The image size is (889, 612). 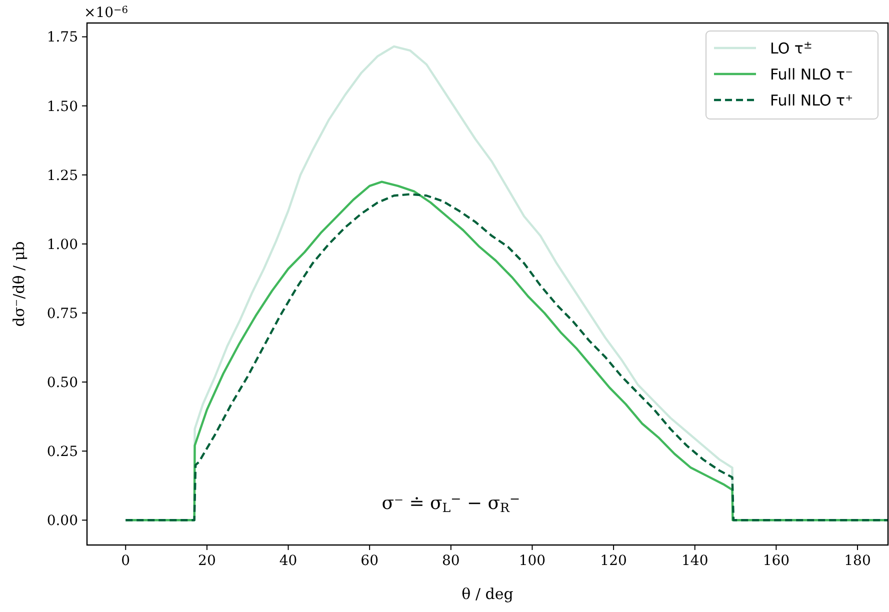 What do you see at coordinates (369, 561) in the screenshot?
I see `x-tick-label: 60` at bounding box center [369, 561].